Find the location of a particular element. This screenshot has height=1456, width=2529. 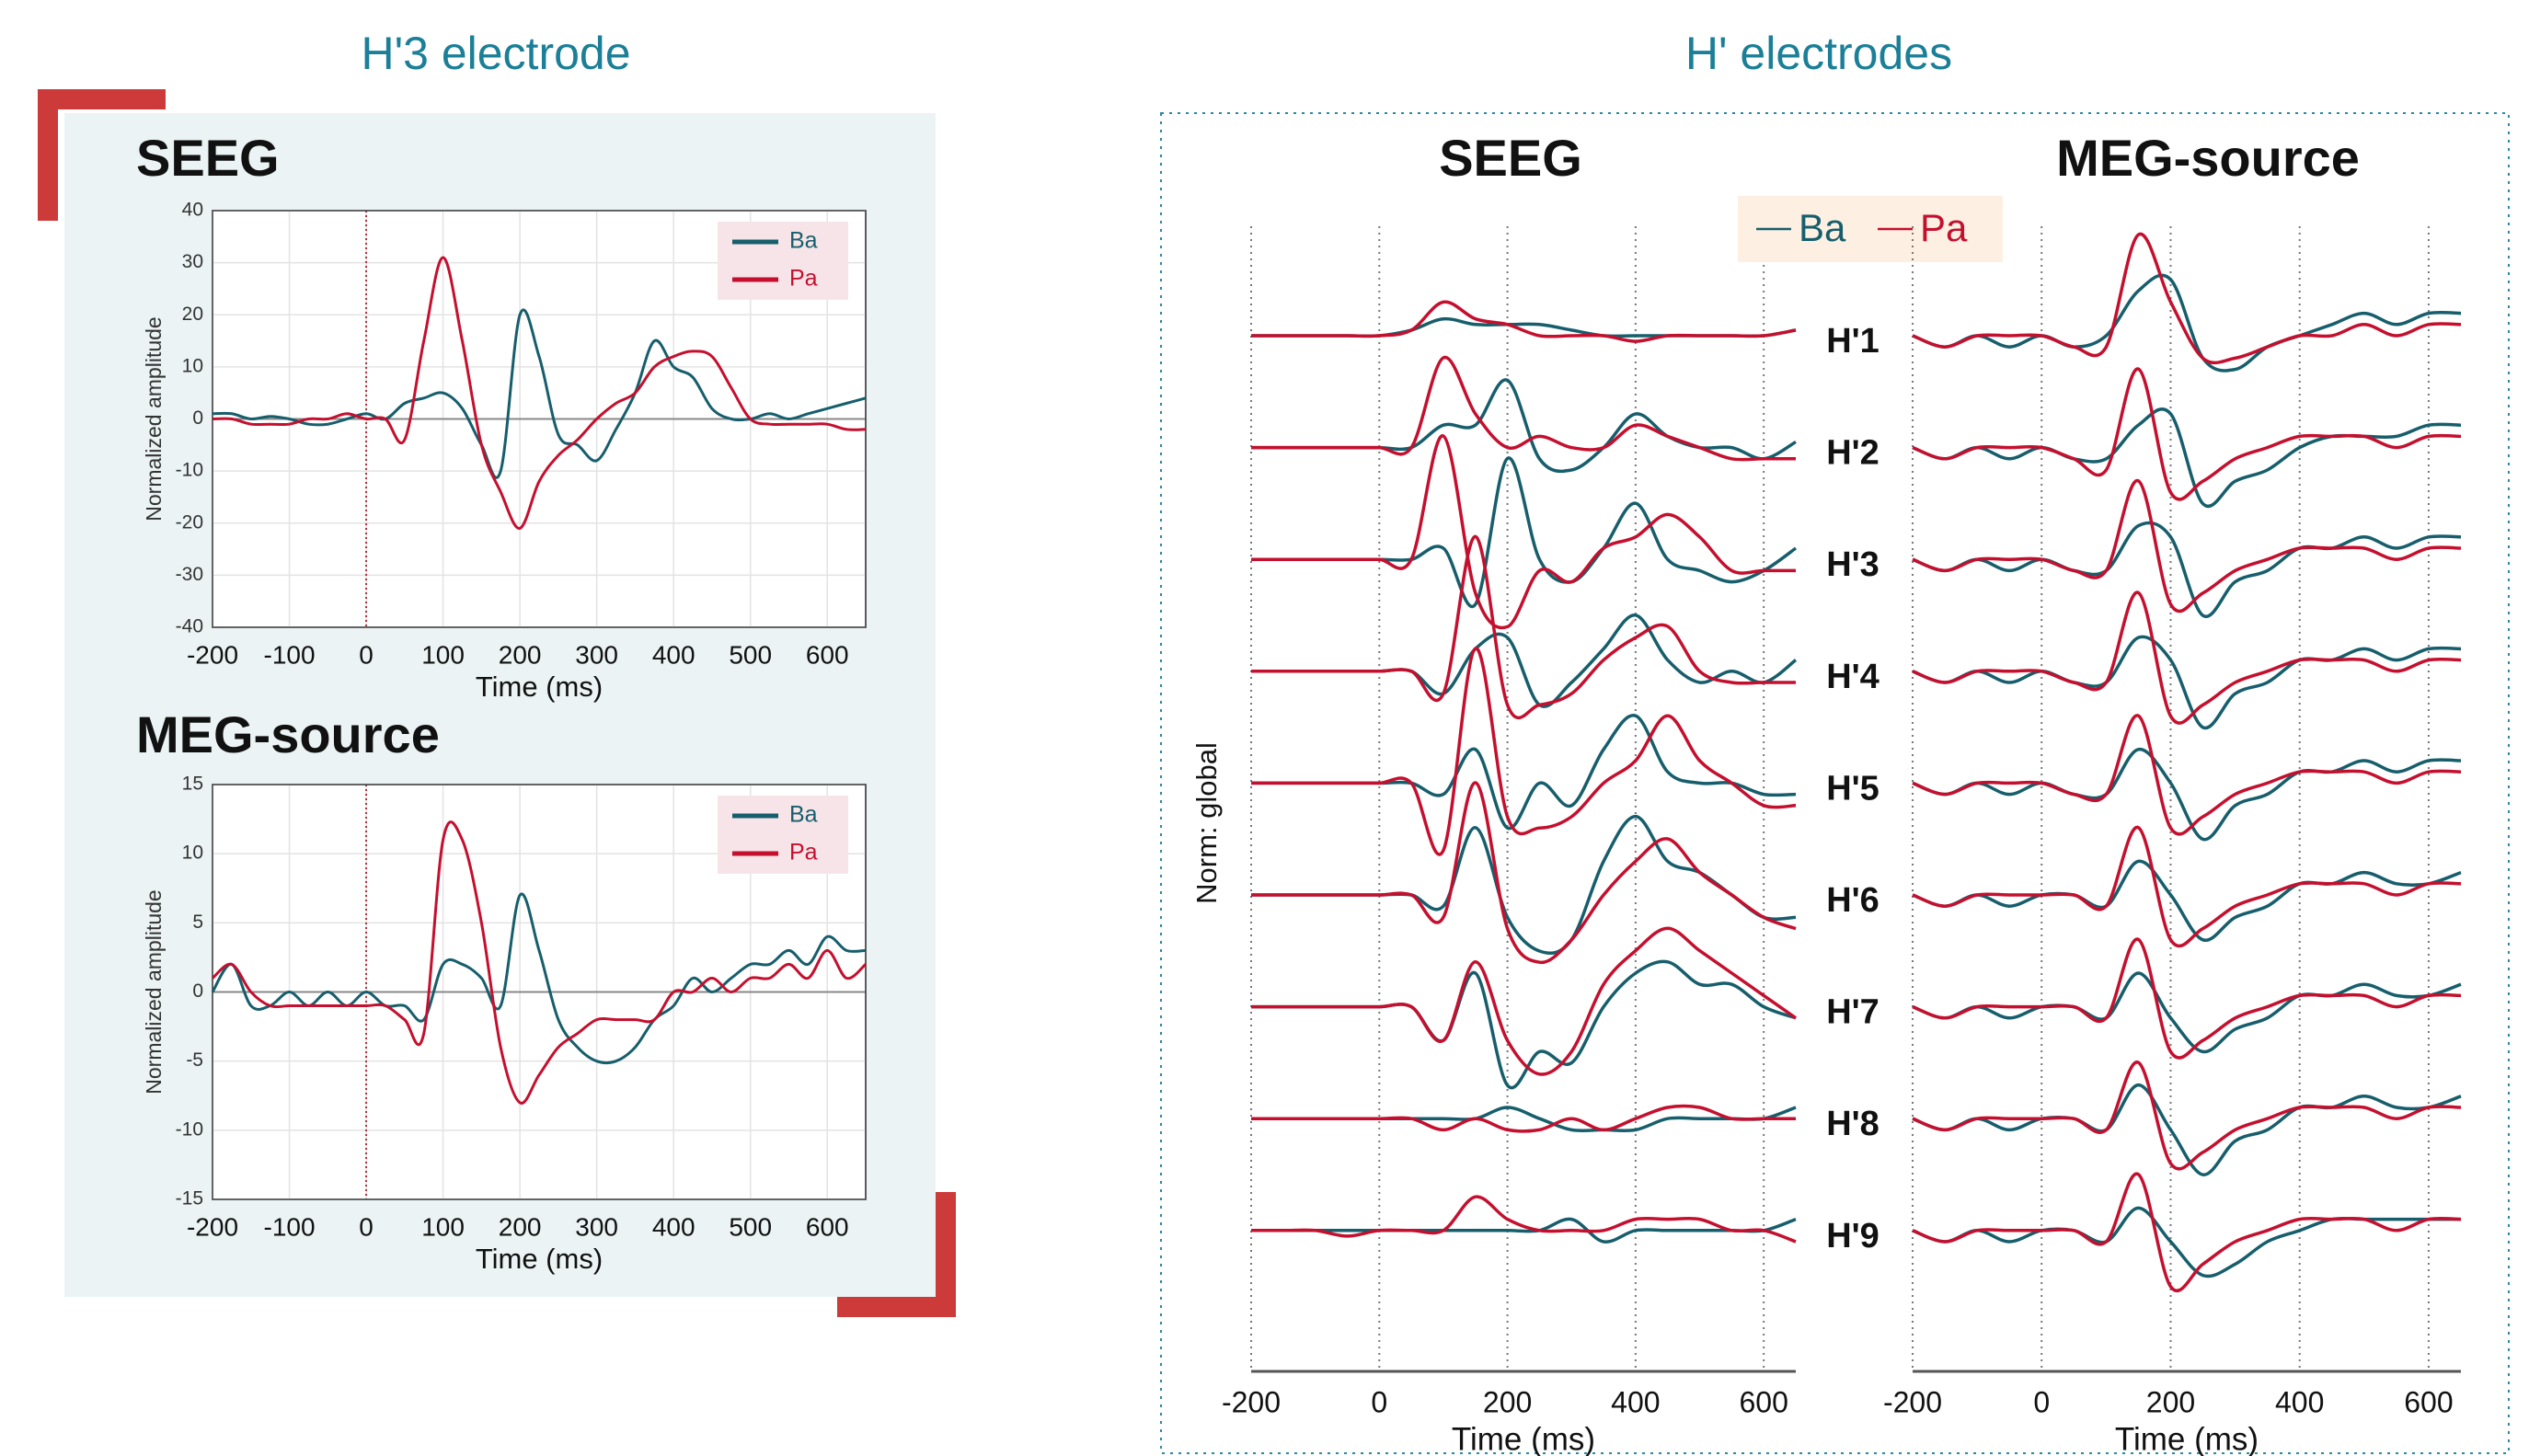

y-tick-label: -40 is located at coordinates (189, 626).